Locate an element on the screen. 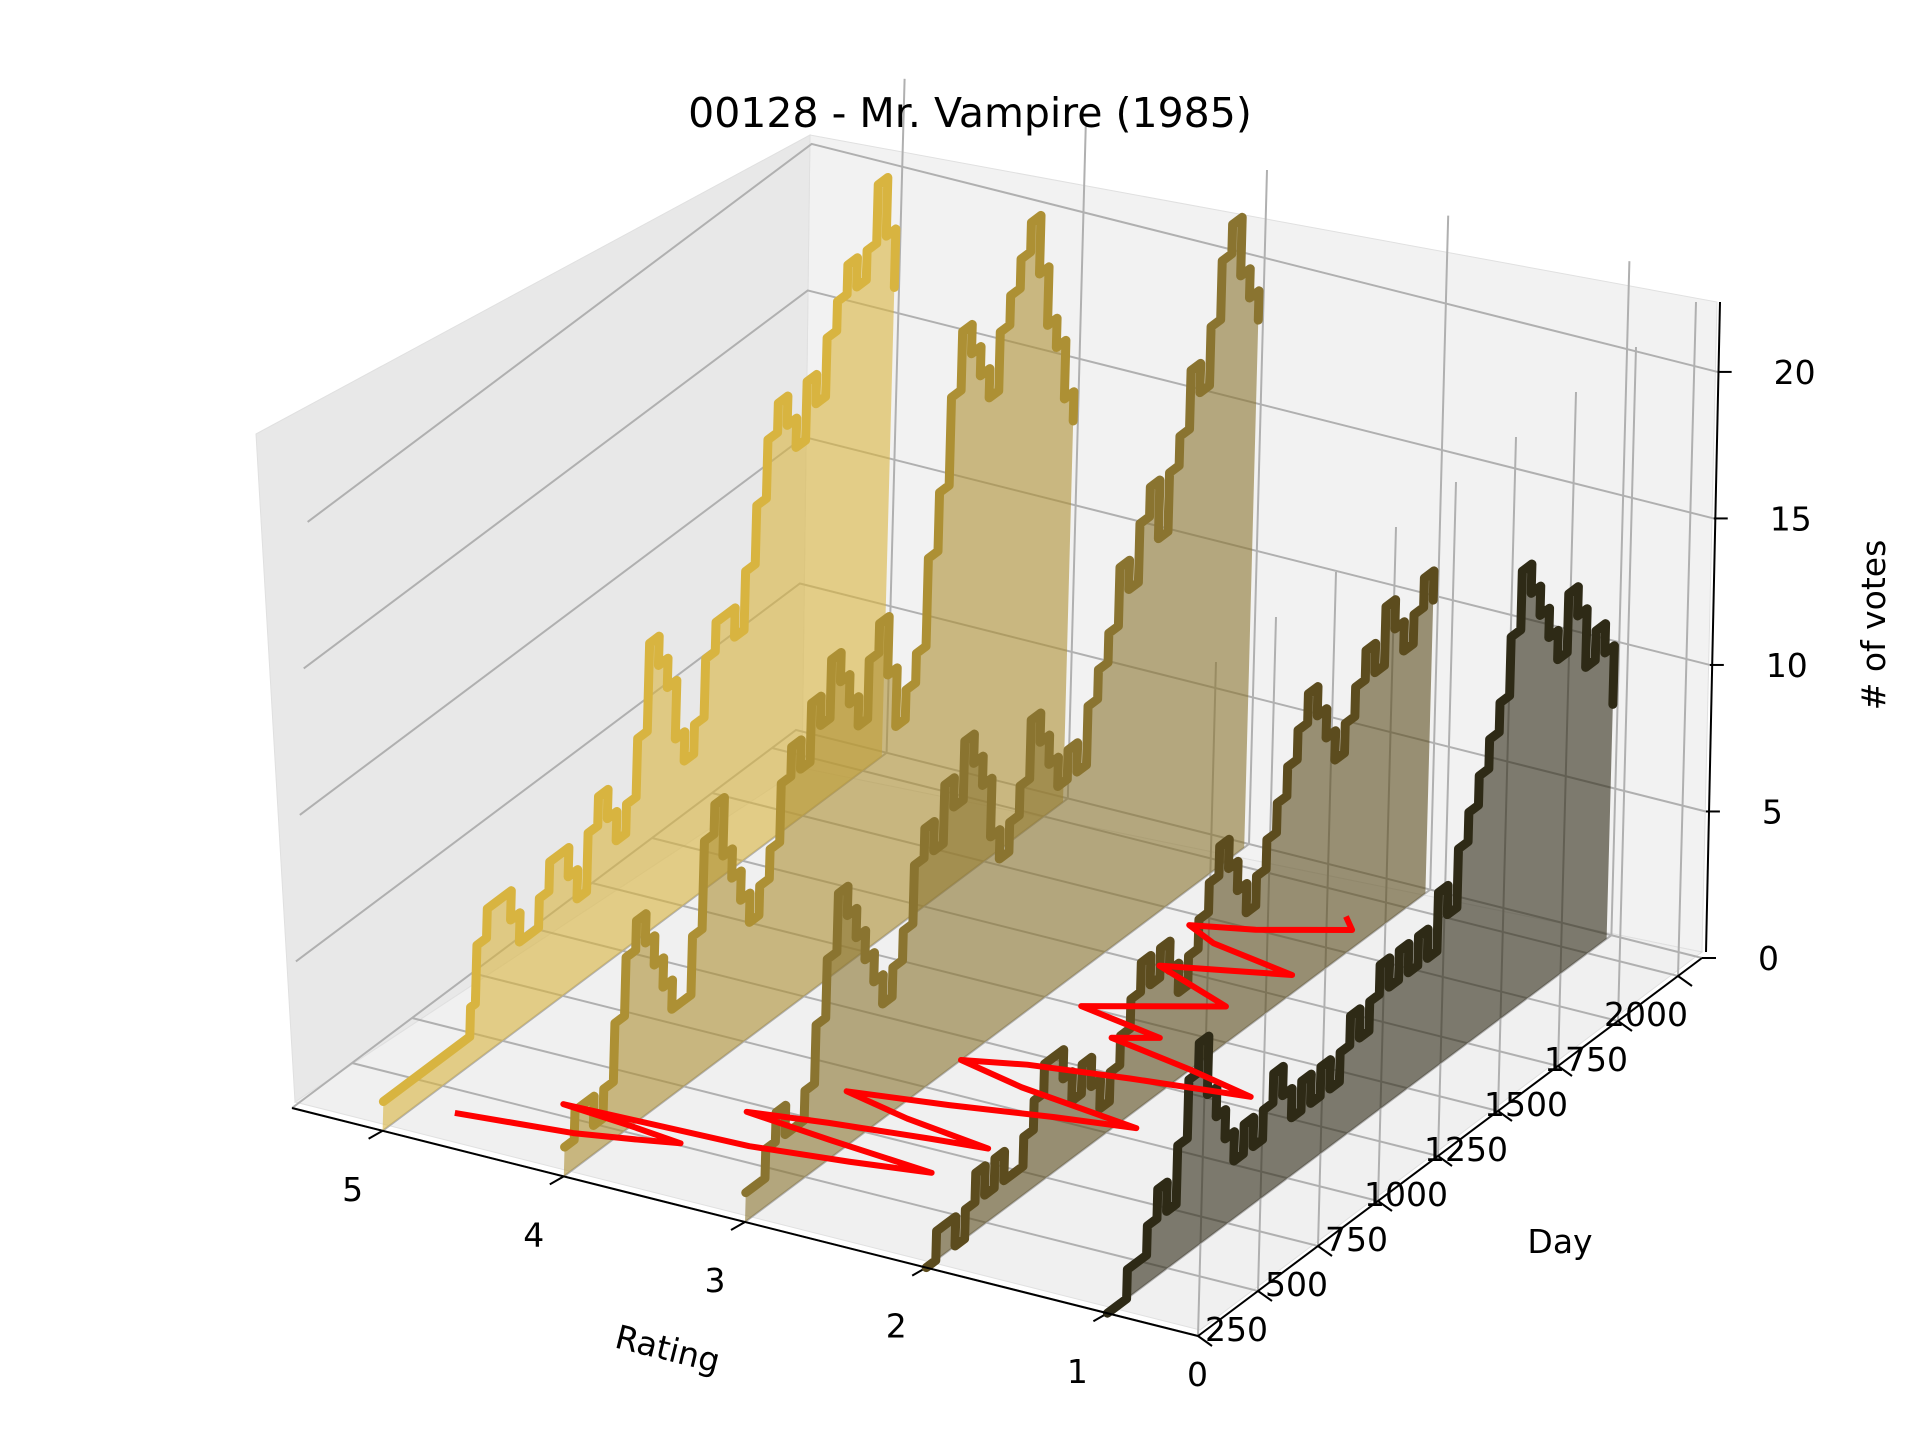 The height and width of the screenshot is (1440, 1920). tick-label-votes: 10 is located at coordinates (1787, 665).